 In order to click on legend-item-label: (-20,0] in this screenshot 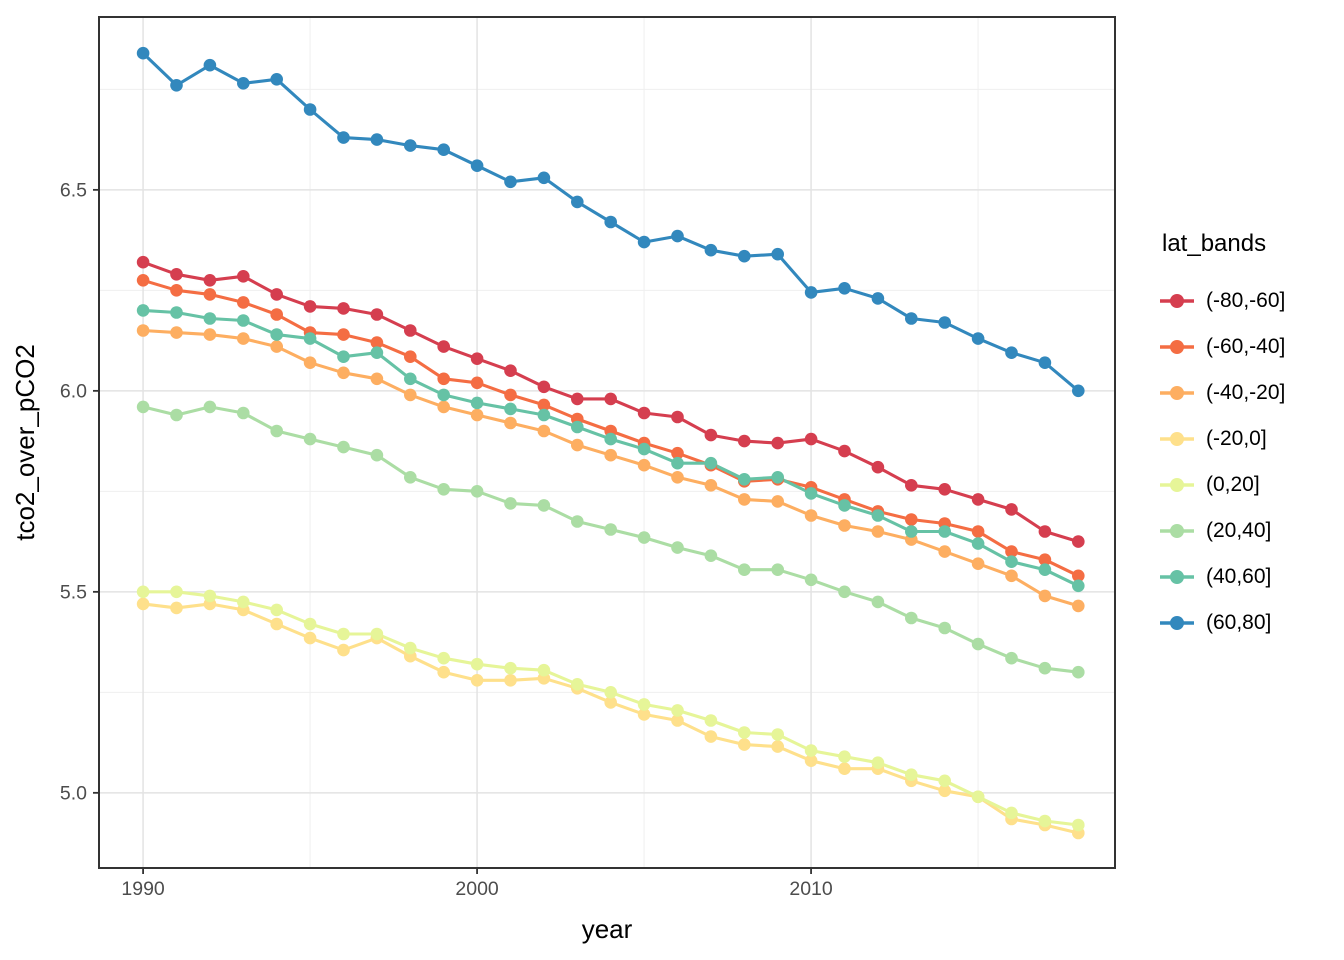, I will do `click(1236, 438)`.